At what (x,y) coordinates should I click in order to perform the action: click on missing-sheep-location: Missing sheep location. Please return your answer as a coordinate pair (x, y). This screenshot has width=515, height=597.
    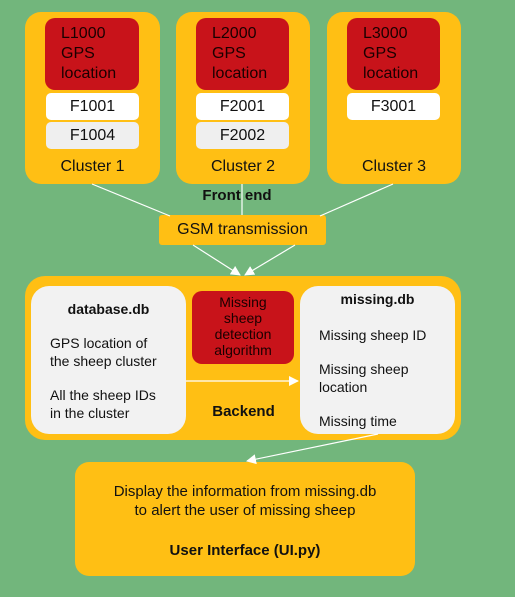
    Looking at the image, I should click on (386, 378).